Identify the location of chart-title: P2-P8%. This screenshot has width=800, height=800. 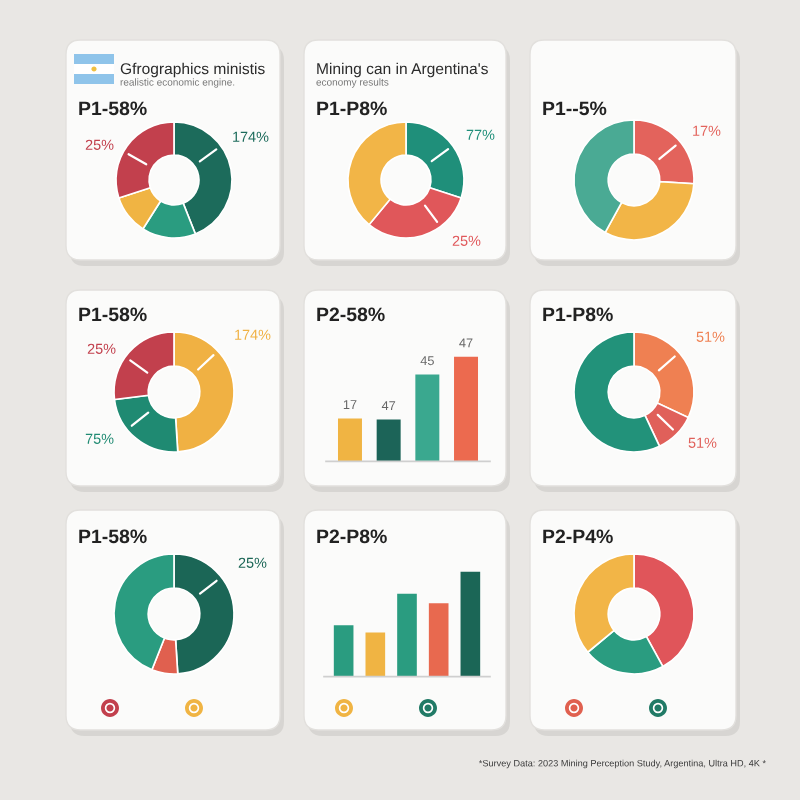
(352, 536).